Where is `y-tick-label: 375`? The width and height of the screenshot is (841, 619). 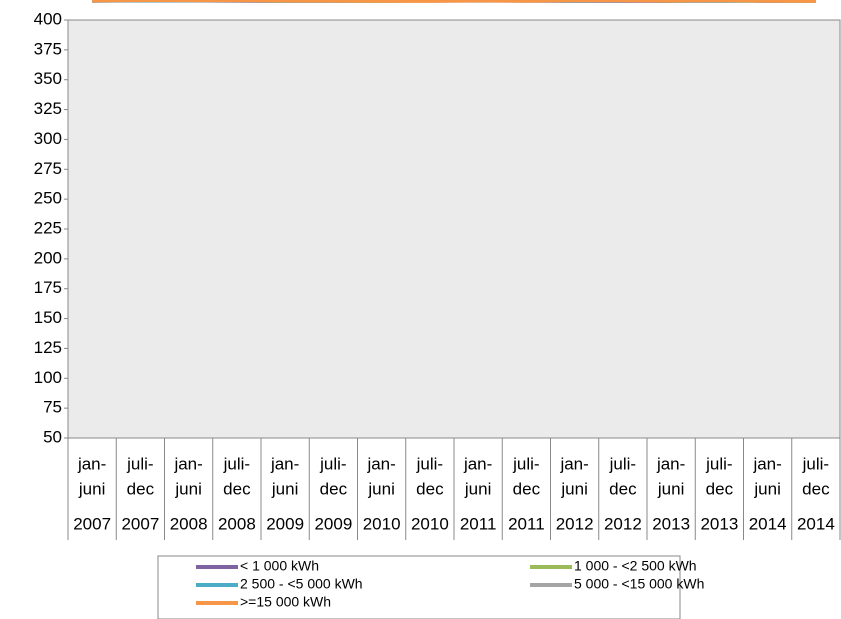 y-tick-label: 375 is located at coordinates (48, 48).